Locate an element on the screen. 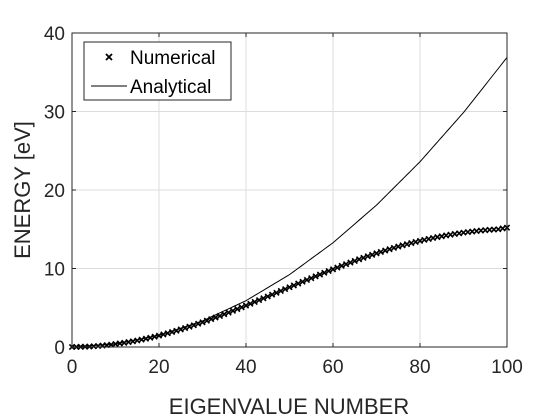 This screenshot has height=420, width=560. x-tick-label: 0 is located at coordinates (72, 367).